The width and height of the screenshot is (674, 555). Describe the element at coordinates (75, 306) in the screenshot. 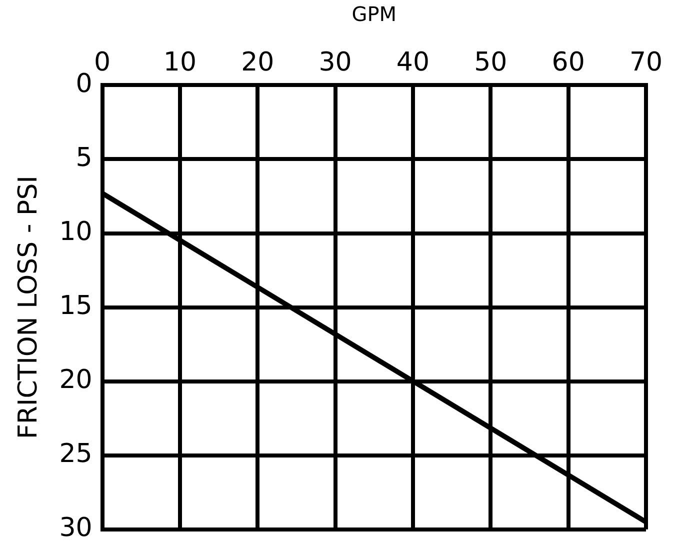

I see `y-tick-label: 15` at that location.